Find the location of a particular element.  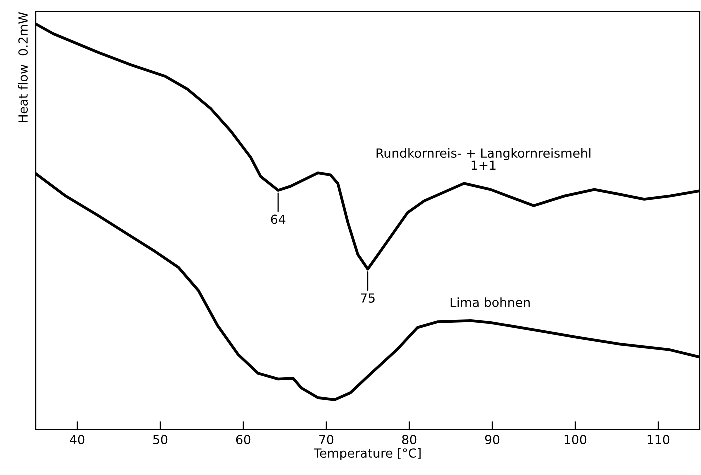

x-tick-label: 110 is located at coordinates (659, 440).